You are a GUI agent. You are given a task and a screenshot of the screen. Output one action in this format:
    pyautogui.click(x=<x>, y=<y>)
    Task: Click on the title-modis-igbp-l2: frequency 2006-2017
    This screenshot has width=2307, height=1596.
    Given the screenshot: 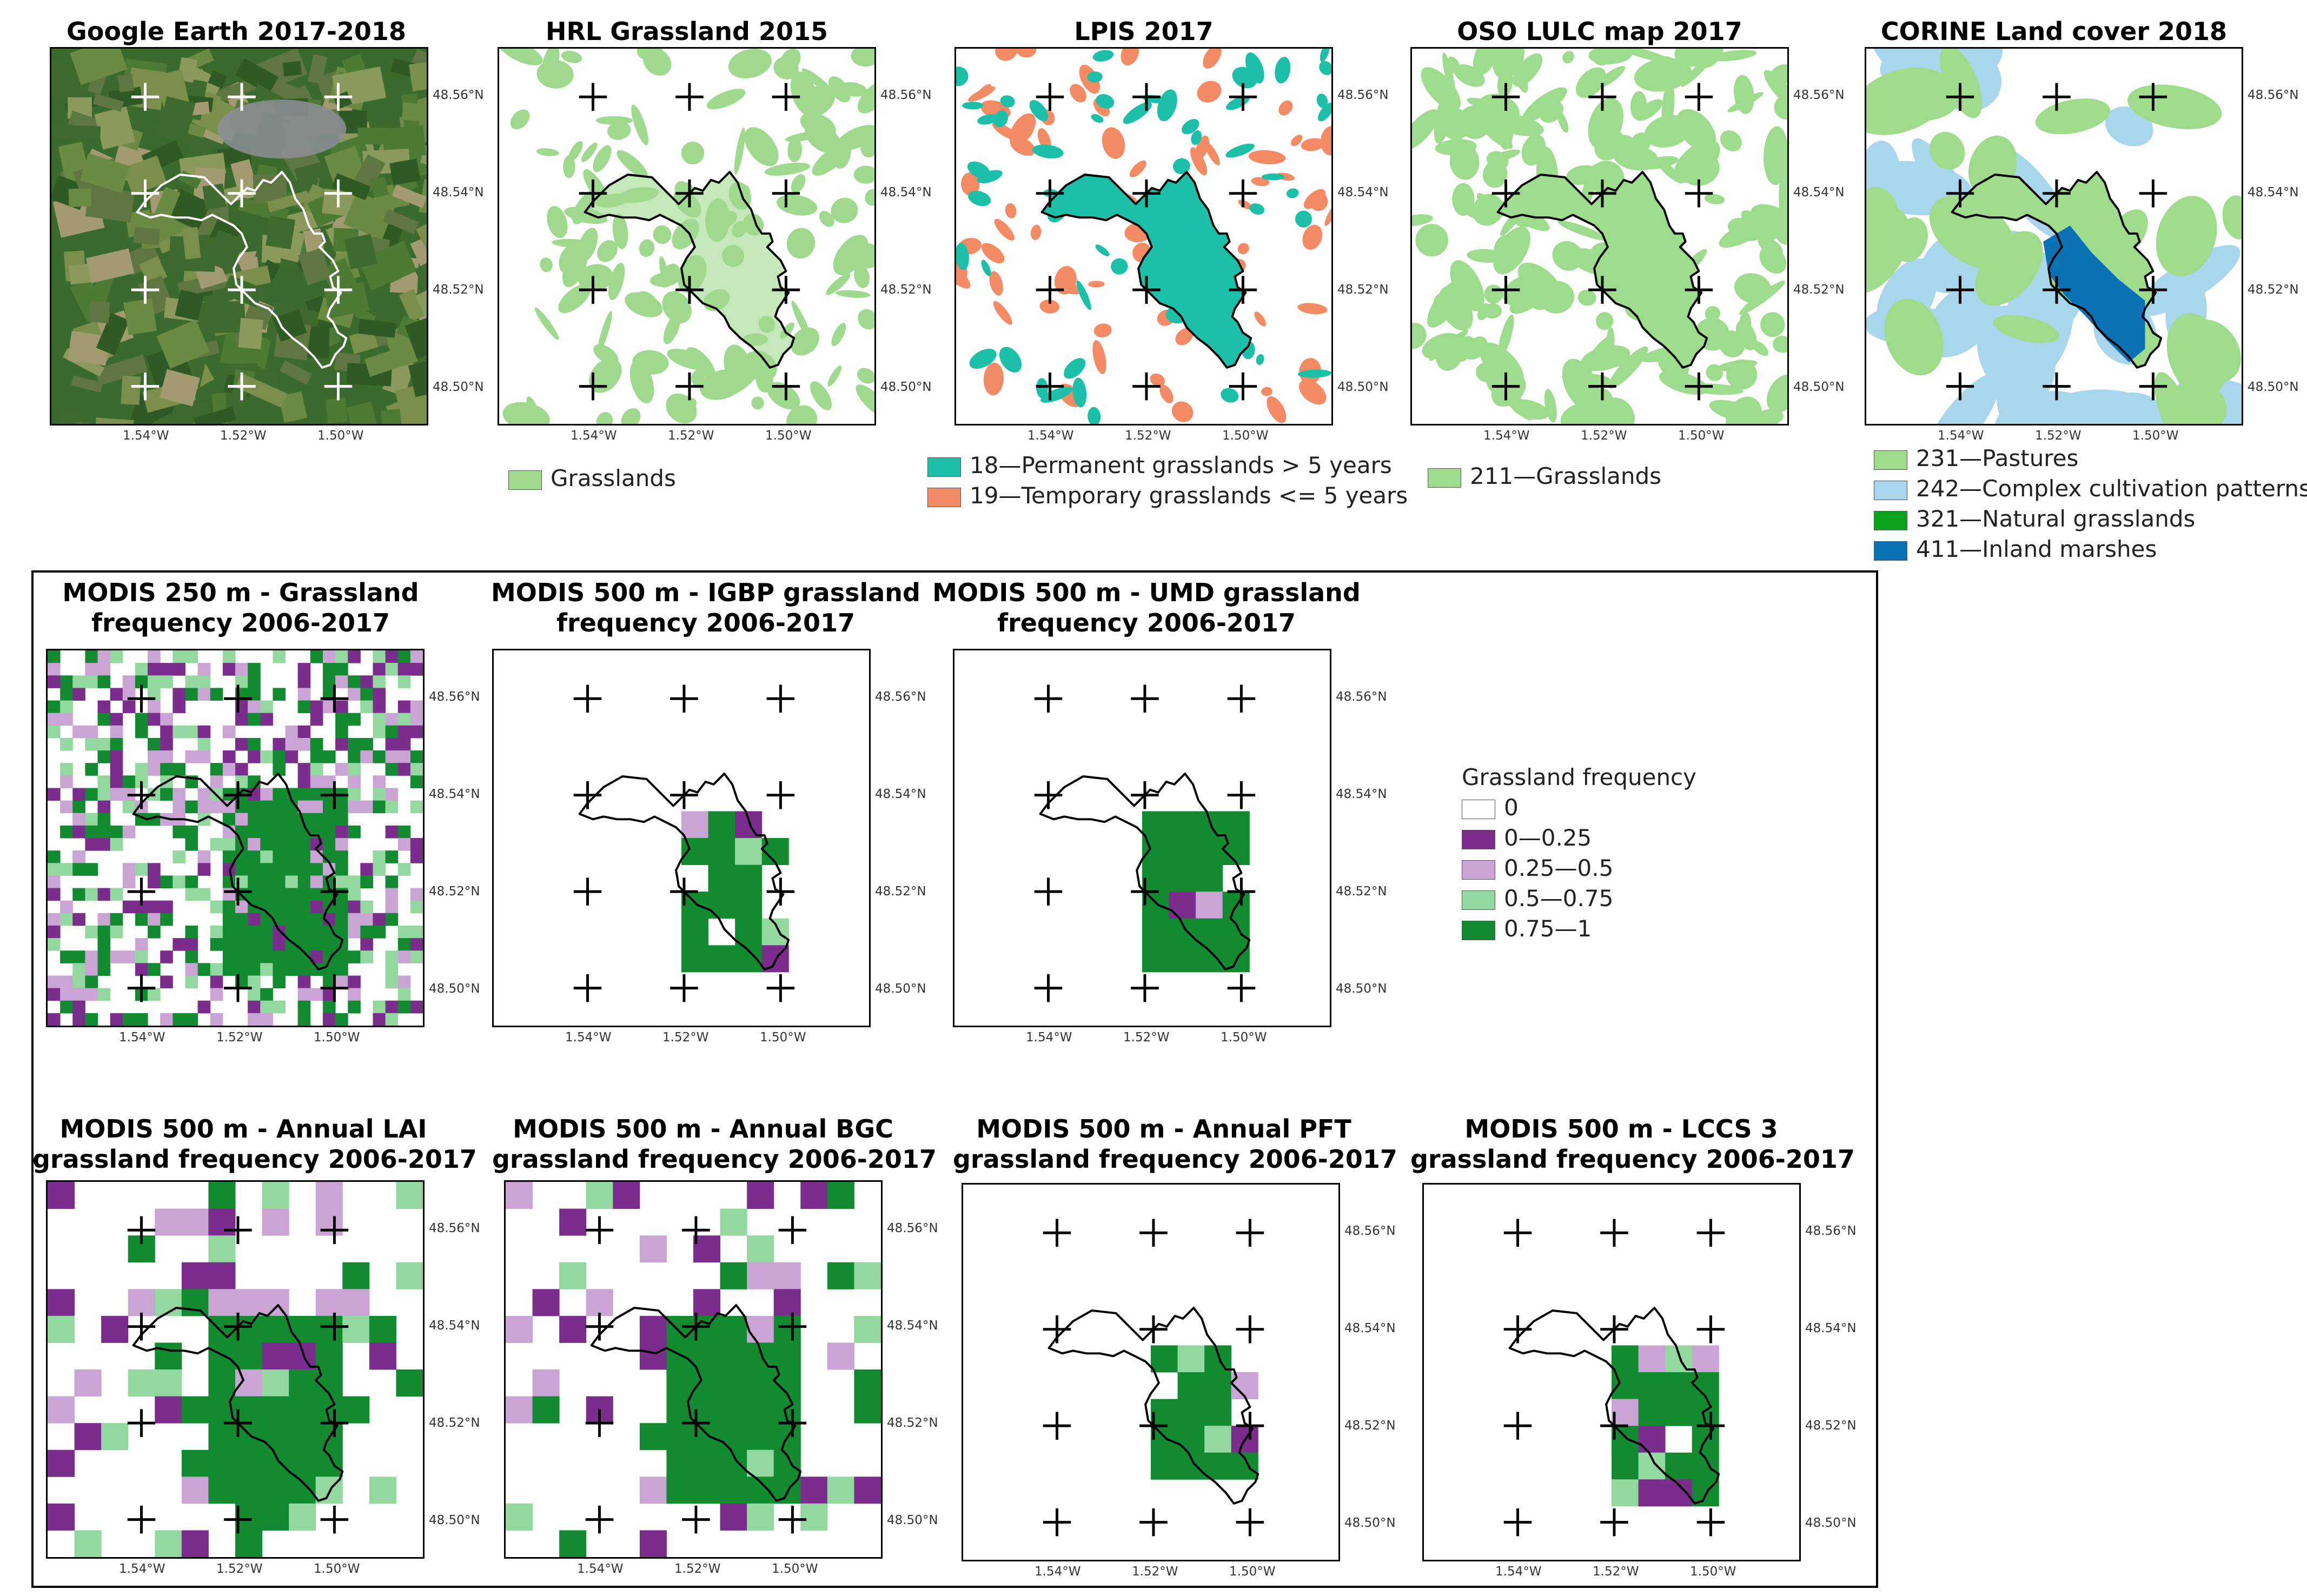 What is the action you would take?
    pyautogui.click(x=705, y=622)
    